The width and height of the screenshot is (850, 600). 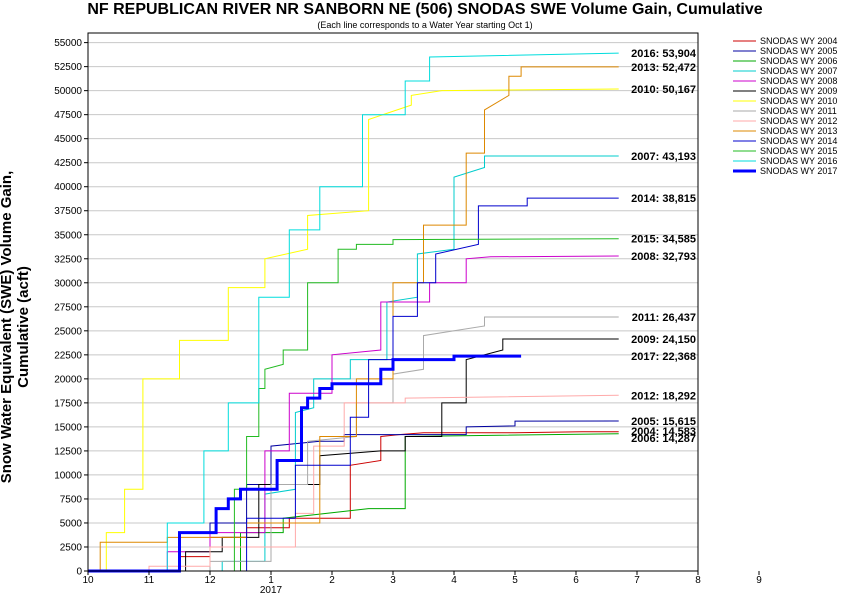 I want to click on x-tick-label: 8, so click(x=698, y=580).